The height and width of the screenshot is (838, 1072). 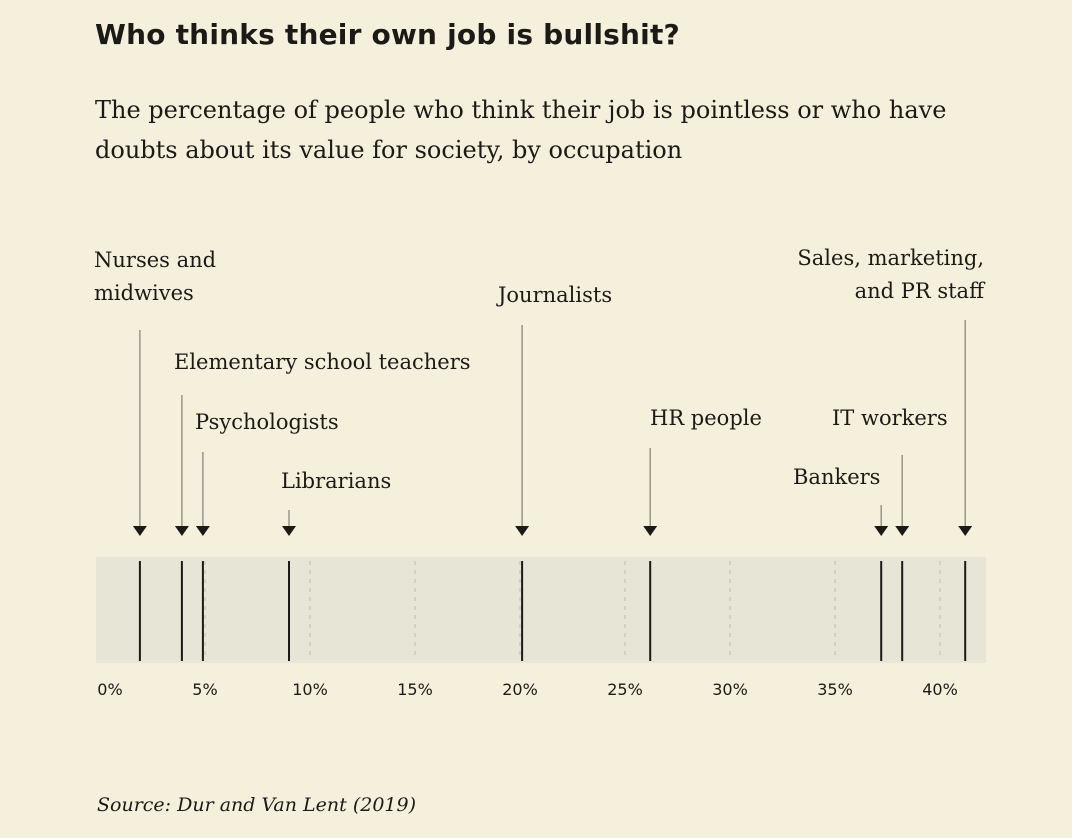 I want to click on x-tick-label: 25%, so click(x=625, y=689).